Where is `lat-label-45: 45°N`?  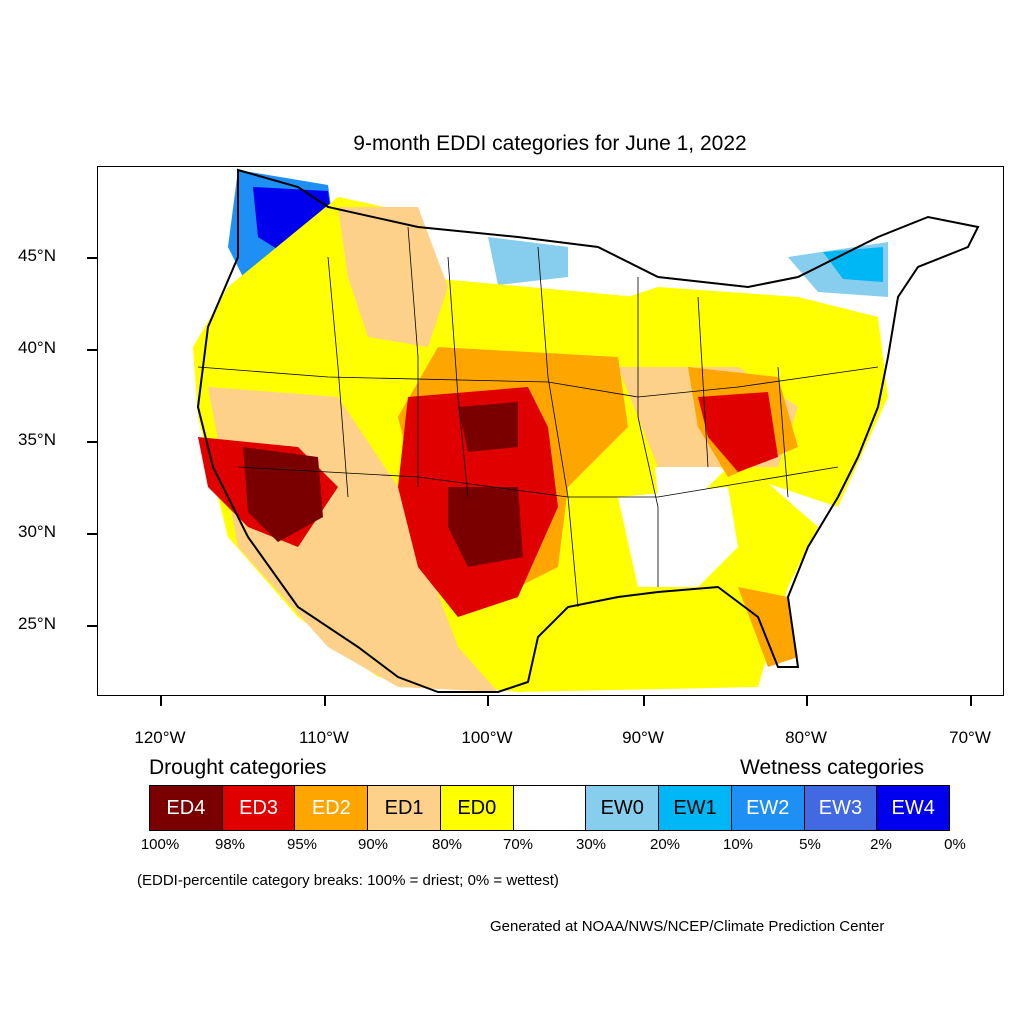
lat-label-45: 45°N is located at coordinates (37, 255).